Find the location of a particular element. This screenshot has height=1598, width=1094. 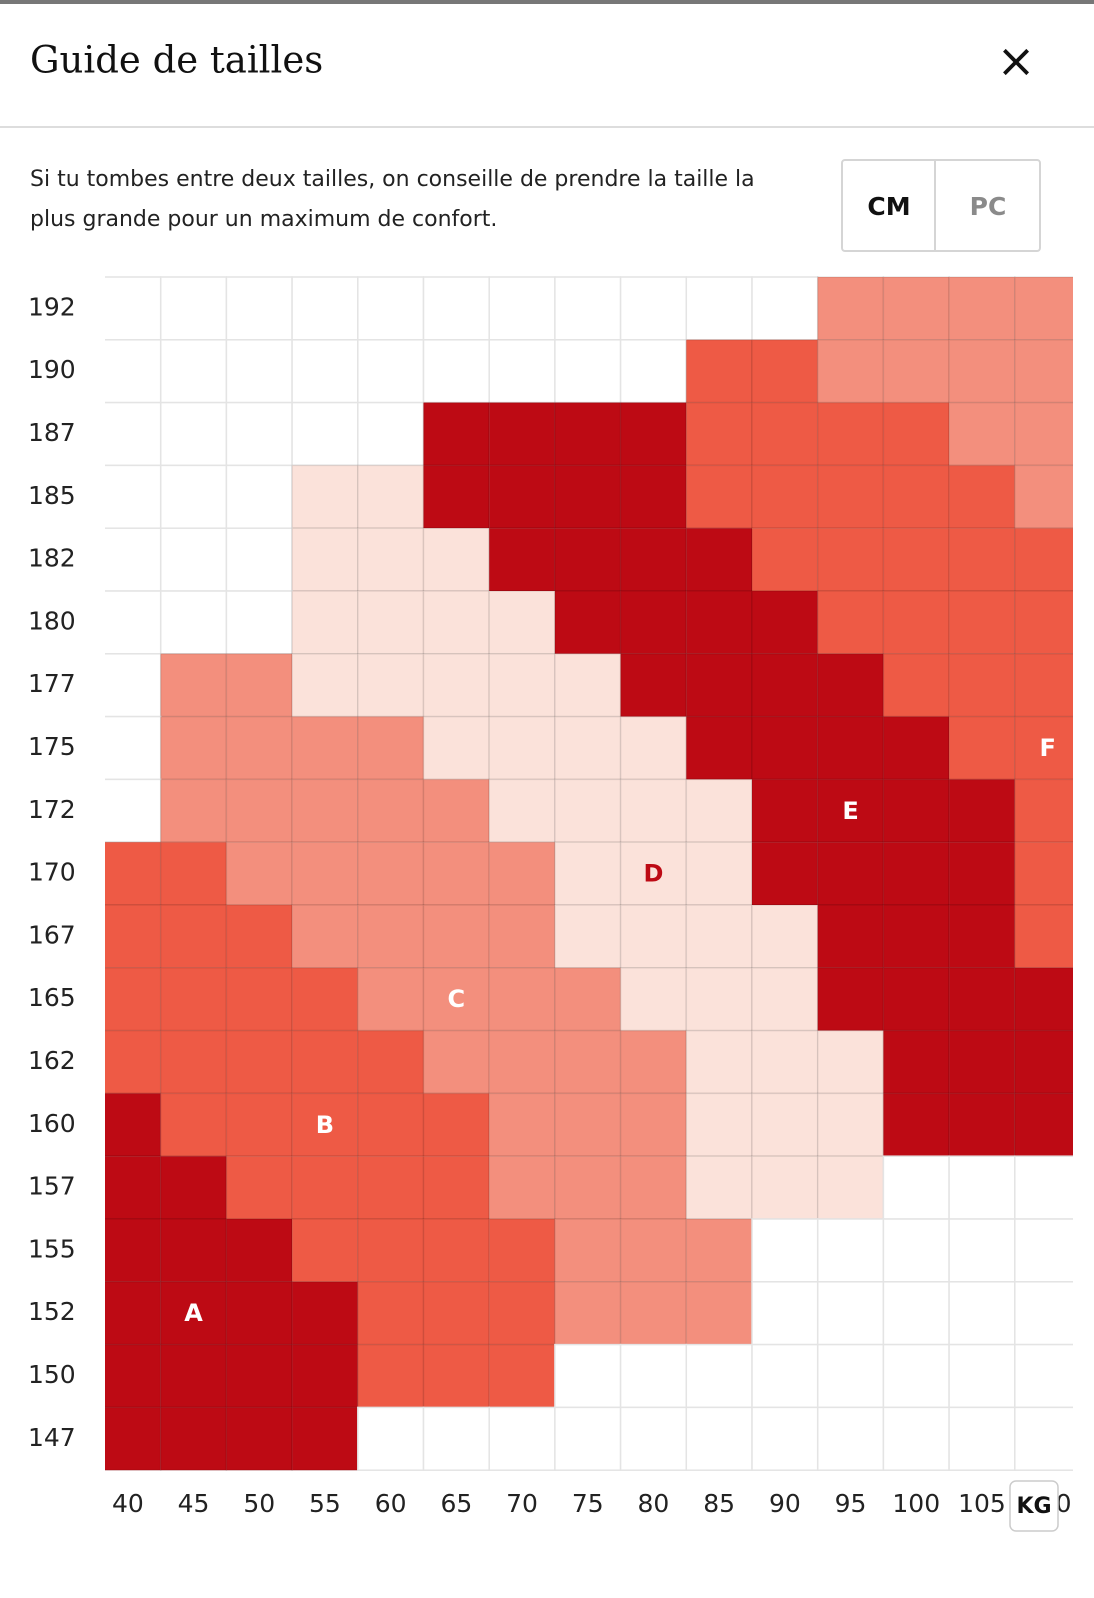

height-label: 192 is located at coordinates (52, 306).